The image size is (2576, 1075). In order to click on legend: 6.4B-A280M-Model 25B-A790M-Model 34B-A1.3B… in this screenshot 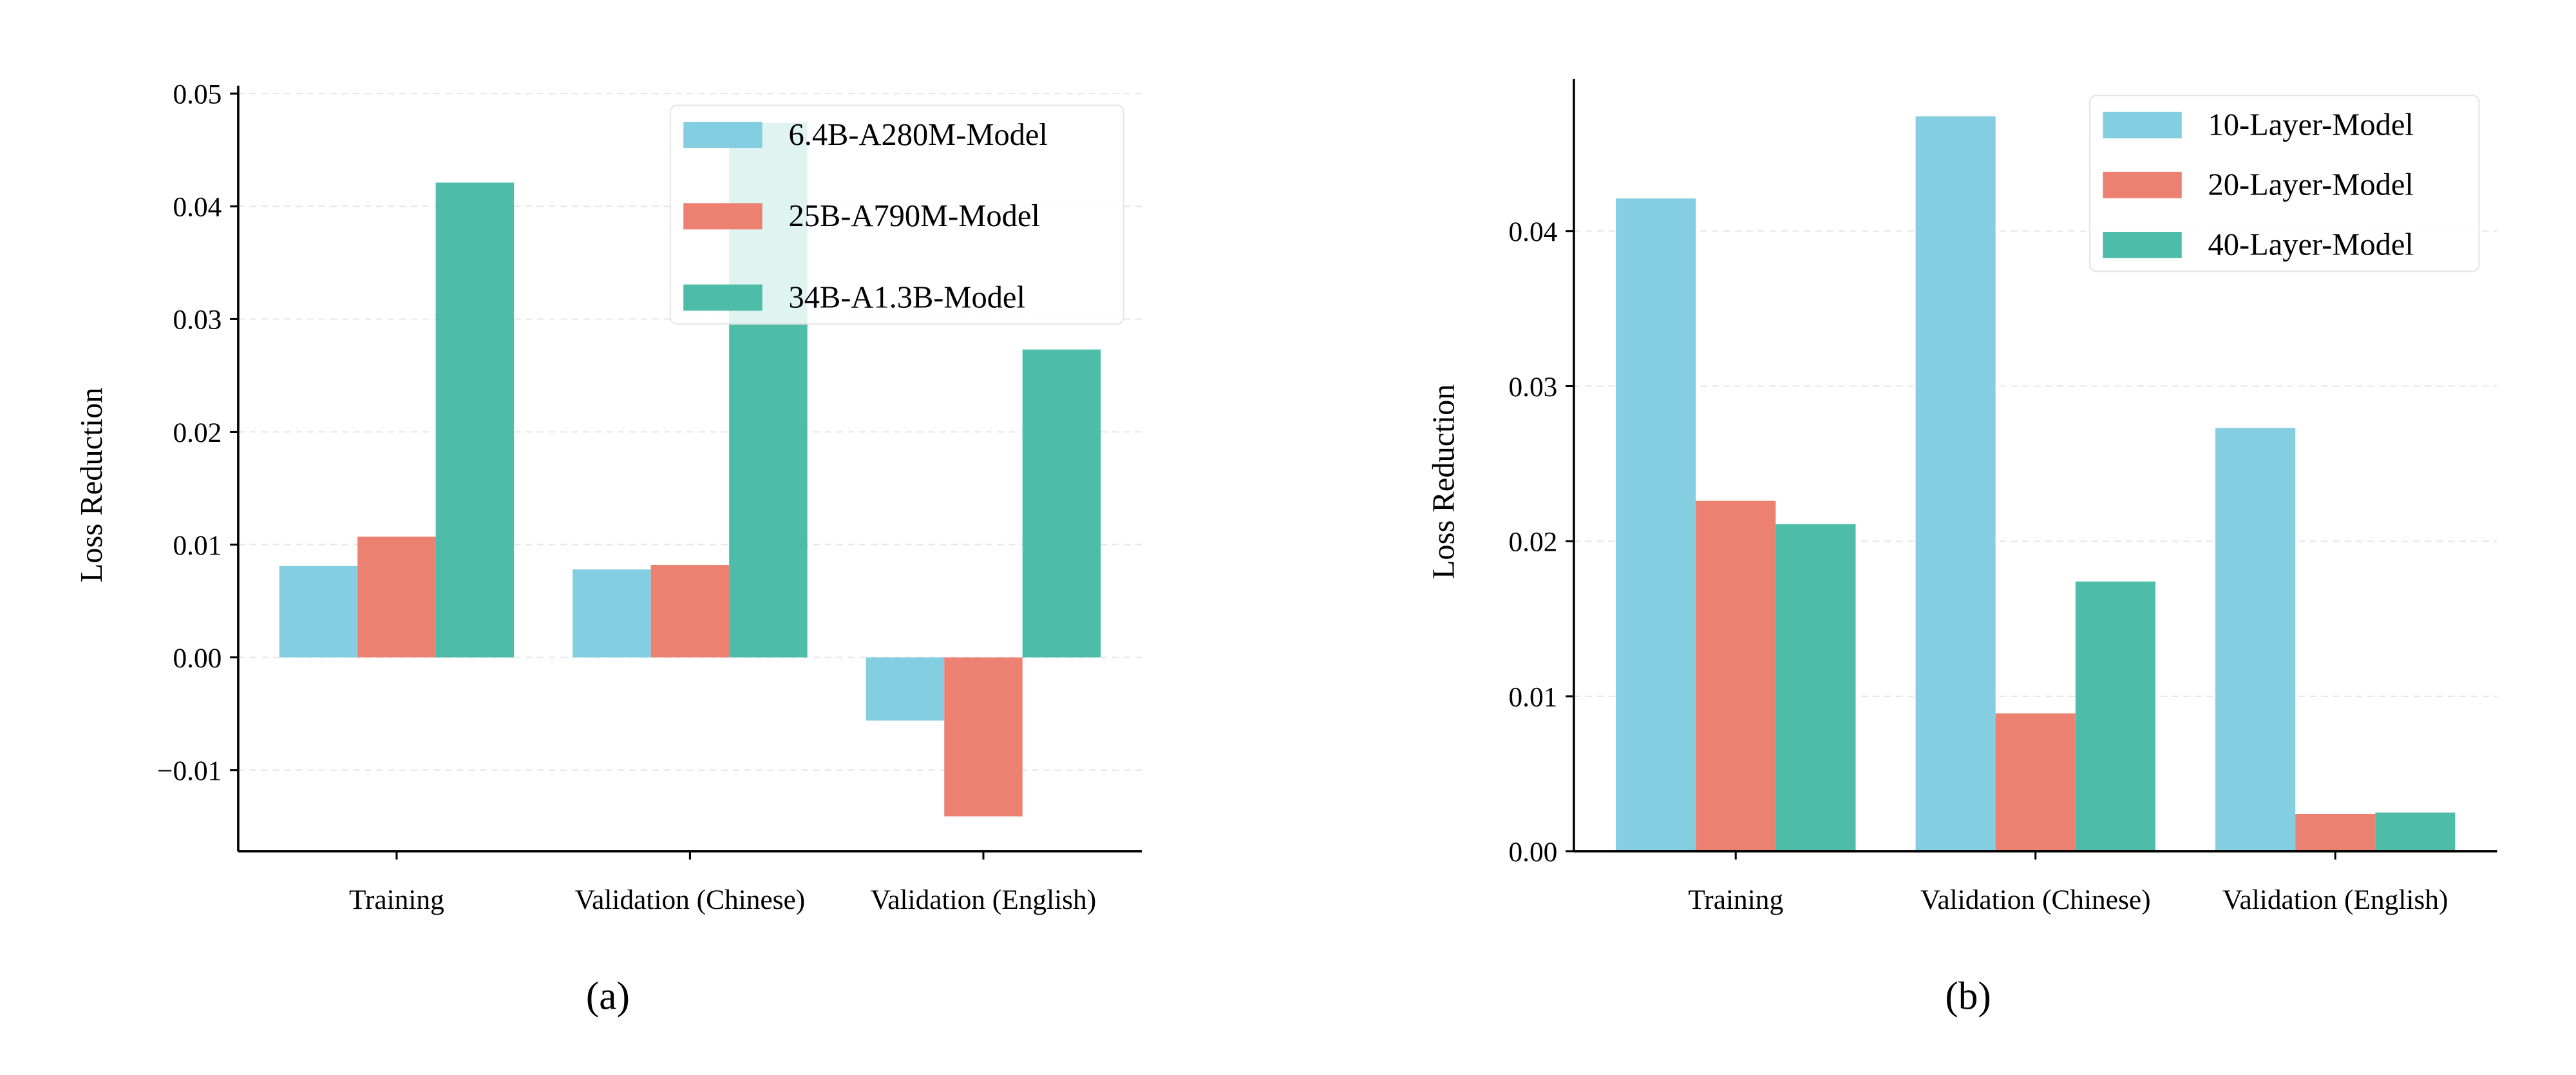, I will do `click(897, 214)`.